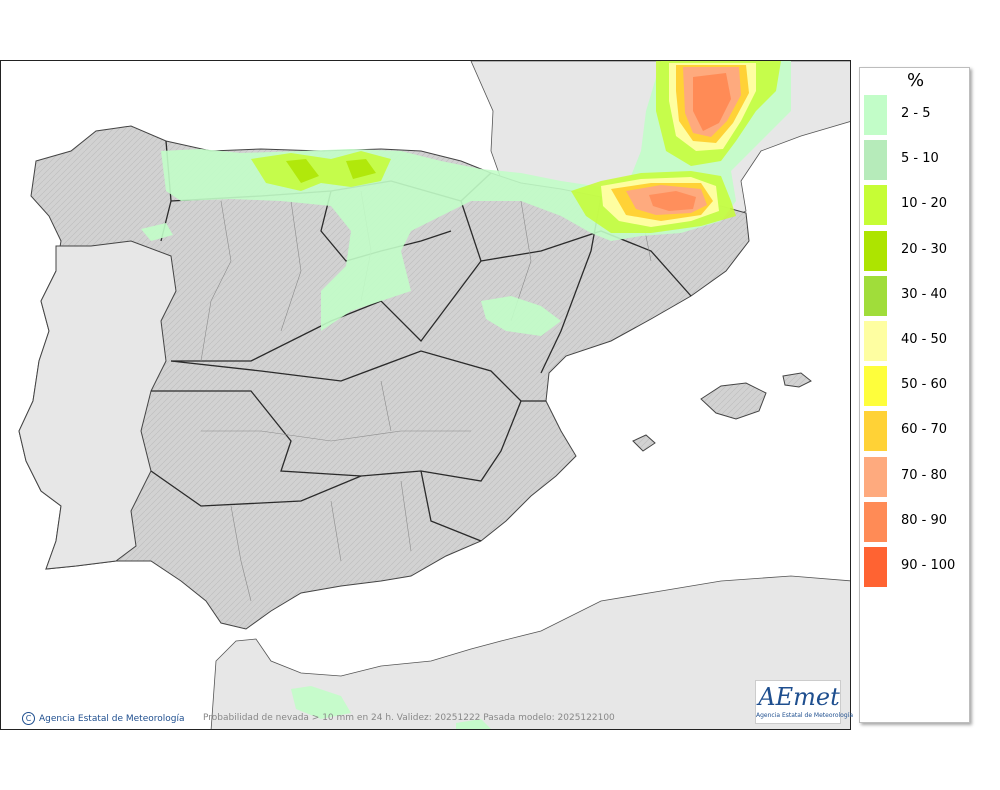  Describe the element at coordinates (924, 204) in the screenshot. I see `legend-label: 10 - 20` at that location.